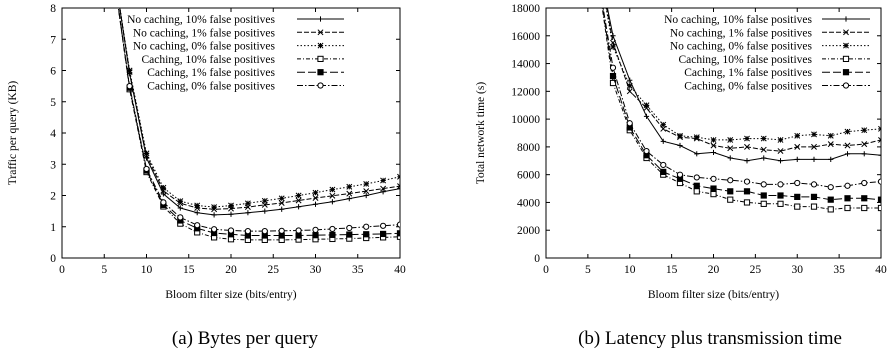  Describe the element at coordinates (738, 20) in the screenshot. I see `legend-label: No caching, 10% false positives` at that location.